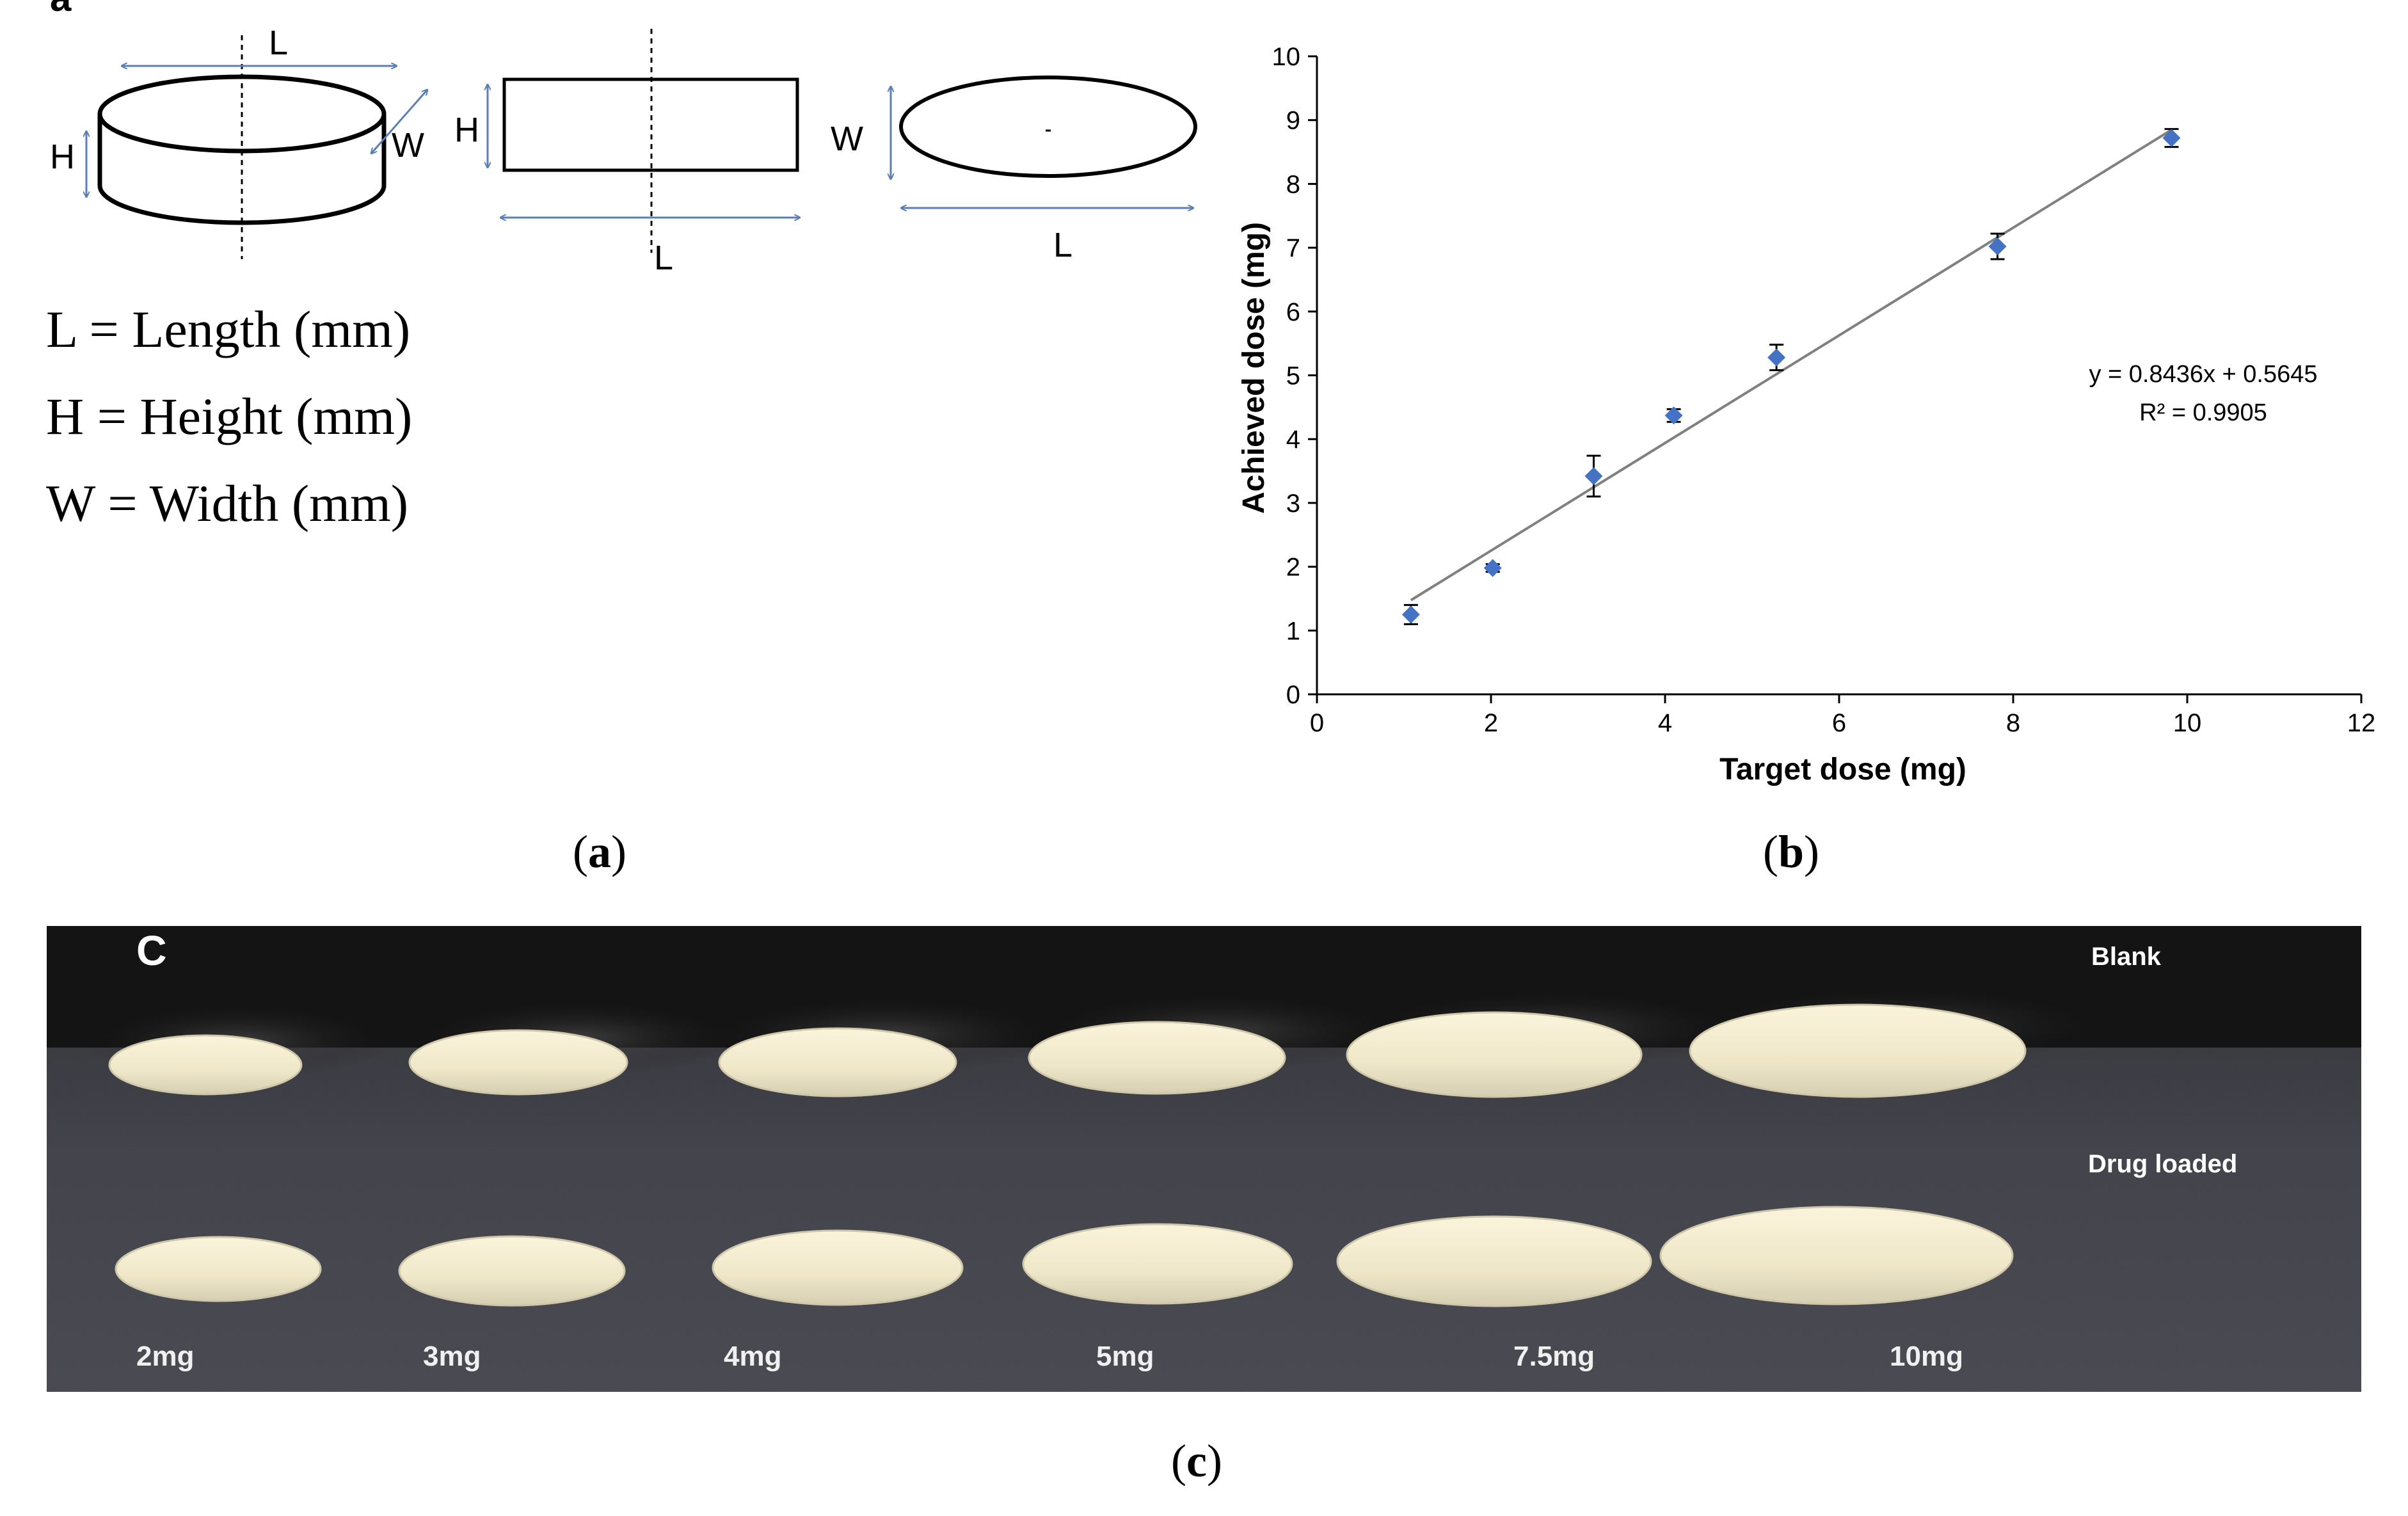  I want to click on panel-a-corner-letter: a, so click(61, 10).